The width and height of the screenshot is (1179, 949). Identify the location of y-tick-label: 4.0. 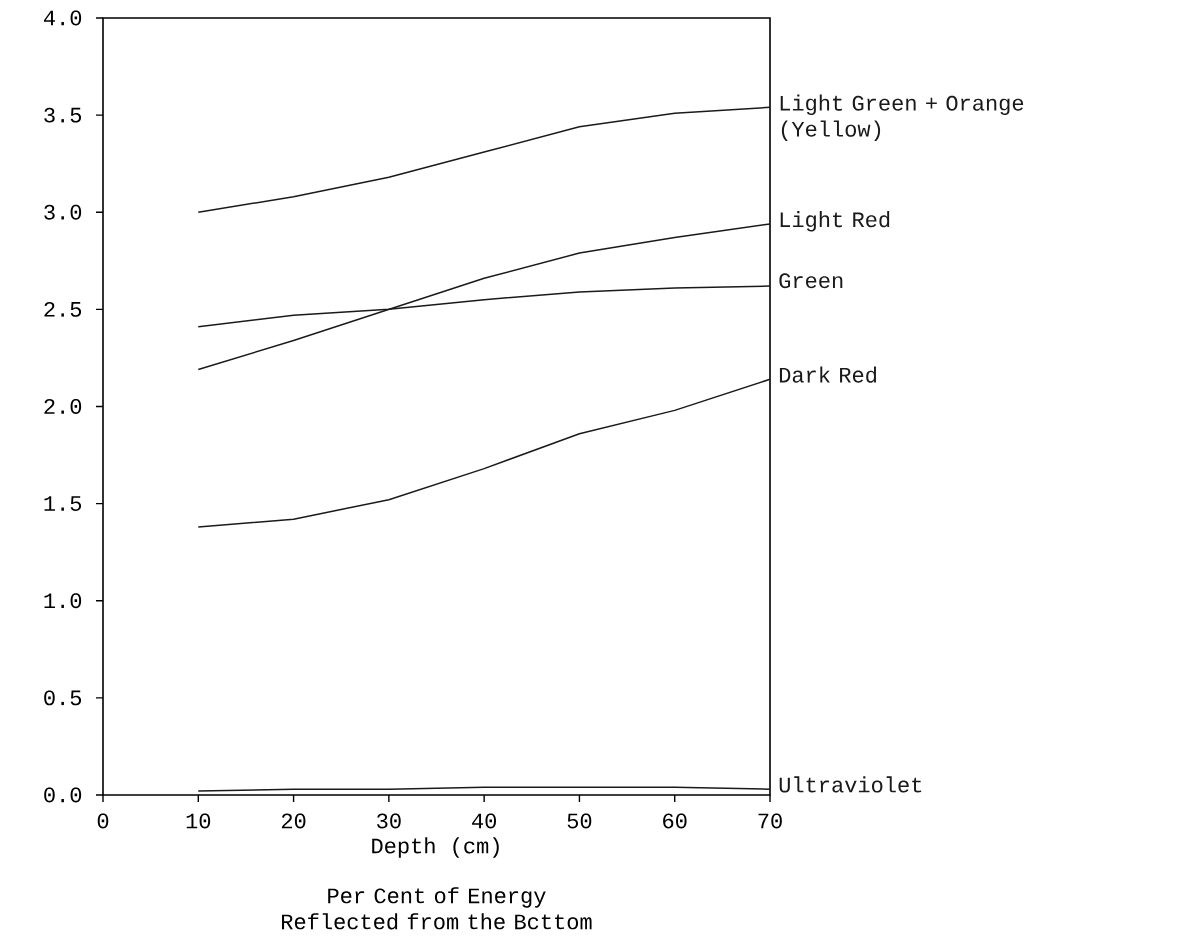
(62, 18).